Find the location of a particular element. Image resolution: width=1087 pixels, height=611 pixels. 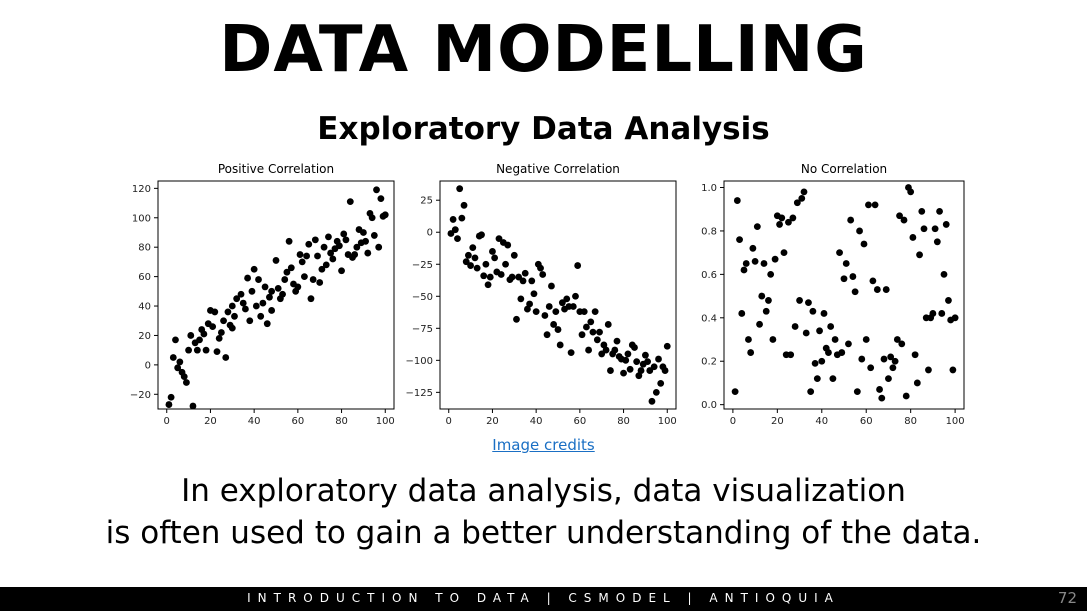

x-tick-label: 100 is located at coordinates (667, 421).